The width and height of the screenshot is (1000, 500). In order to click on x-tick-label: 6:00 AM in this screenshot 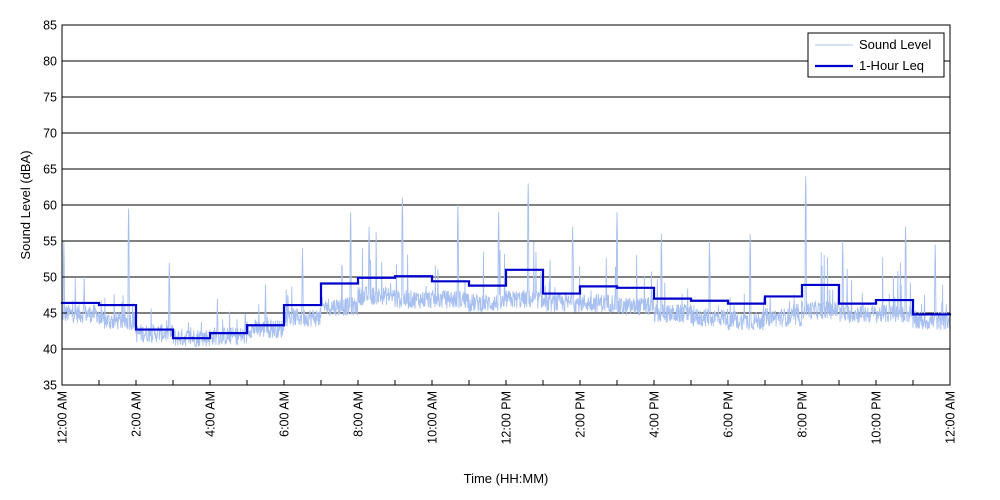, I will do `click(285, 414)`.